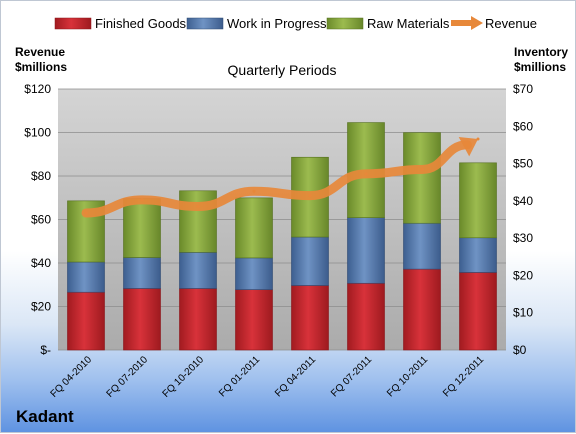 This screenshot has width=576, height=434. Describe the element at coordinates (351, 376) in the screenshot. I see `x-label-fq-07-2011: FQ 07-2011` at that location.